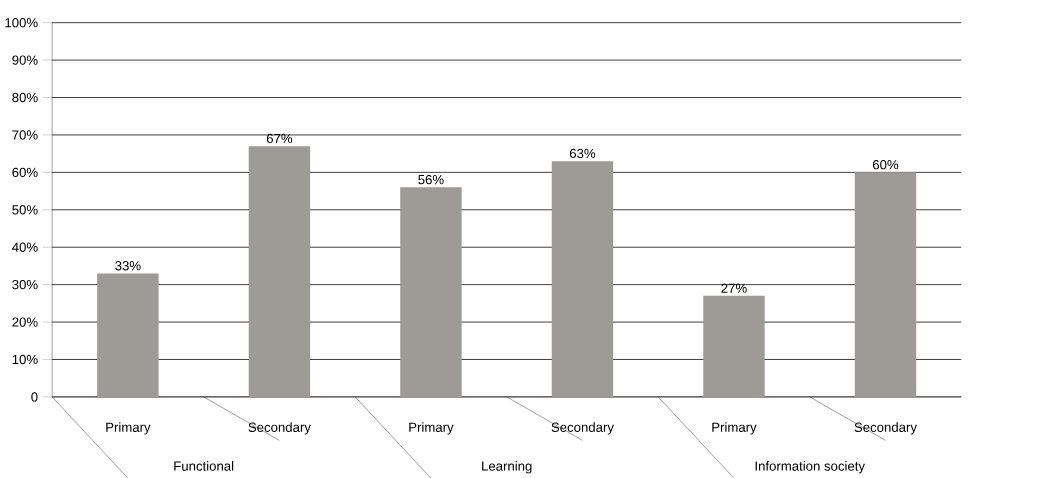  What do you see at coordinates (25, 60) in the screenshot?
I see `y-tick-label: 90%` at bounding box center [25, 60].